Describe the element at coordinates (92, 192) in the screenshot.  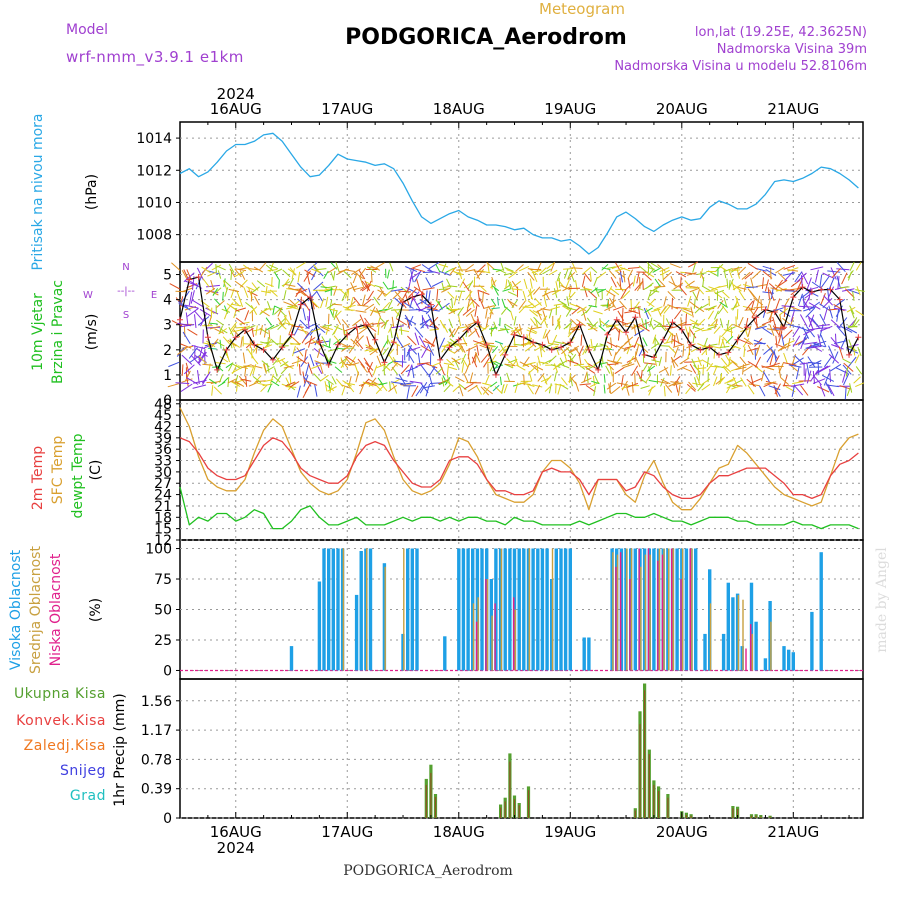
I see `pressure-unit: (hPa)` at that location.